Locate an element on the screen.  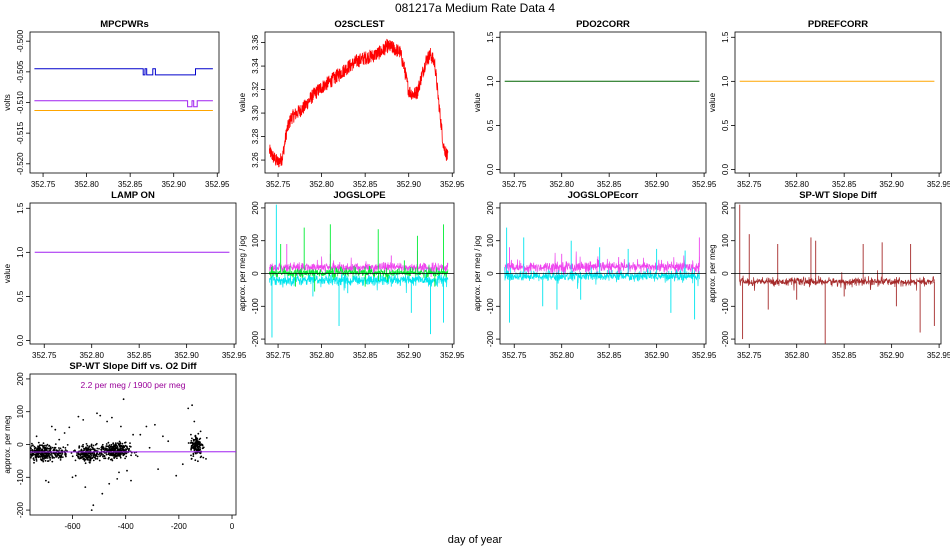
figure-title: 081217a Medium Rate Data 4 is located at coordinates (475, 8).